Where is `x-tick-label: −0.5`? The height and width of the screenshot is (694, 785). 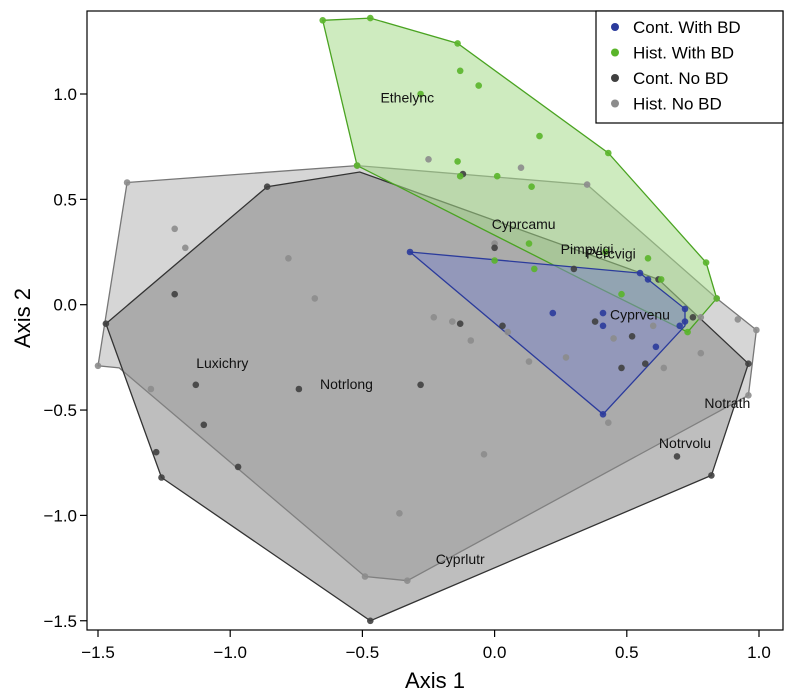 x-tick-label: −0.5 is located at coordinates (363, 652).